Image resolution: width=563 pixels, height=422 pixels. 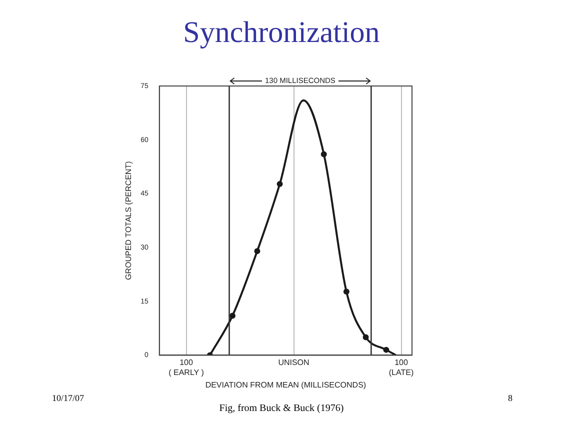 I want to click on text: 8, so click(x=510, y=398).